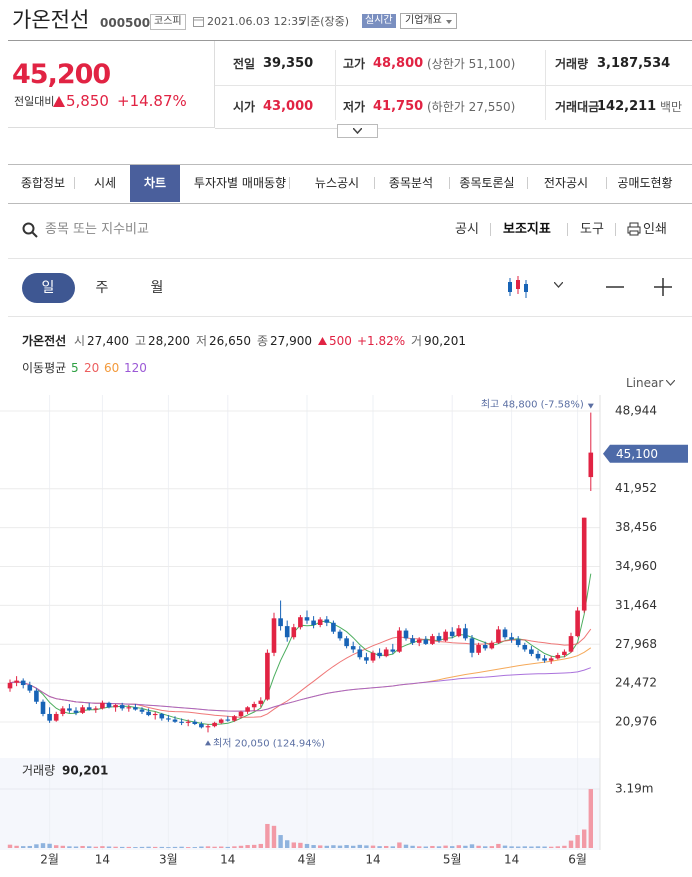 This screenshot has width=692, height=877. What do you see at coordinates (636, 566) in the screenshot?
I see `y-tick-label: 34,960` at bounding box center [636, 566].